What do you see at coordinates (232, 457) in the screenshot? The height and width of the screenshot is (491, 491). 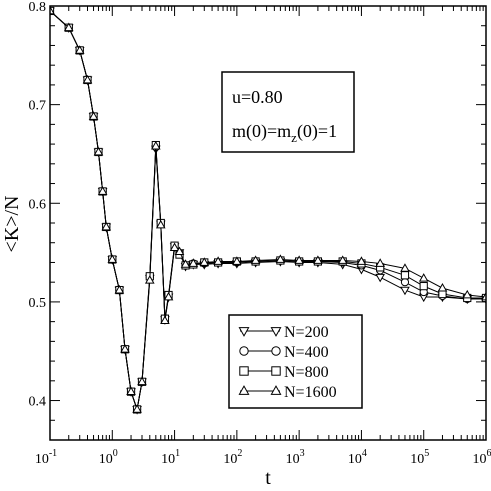 I see `x-tick-label: 10²` at bounding box center [232, 457].